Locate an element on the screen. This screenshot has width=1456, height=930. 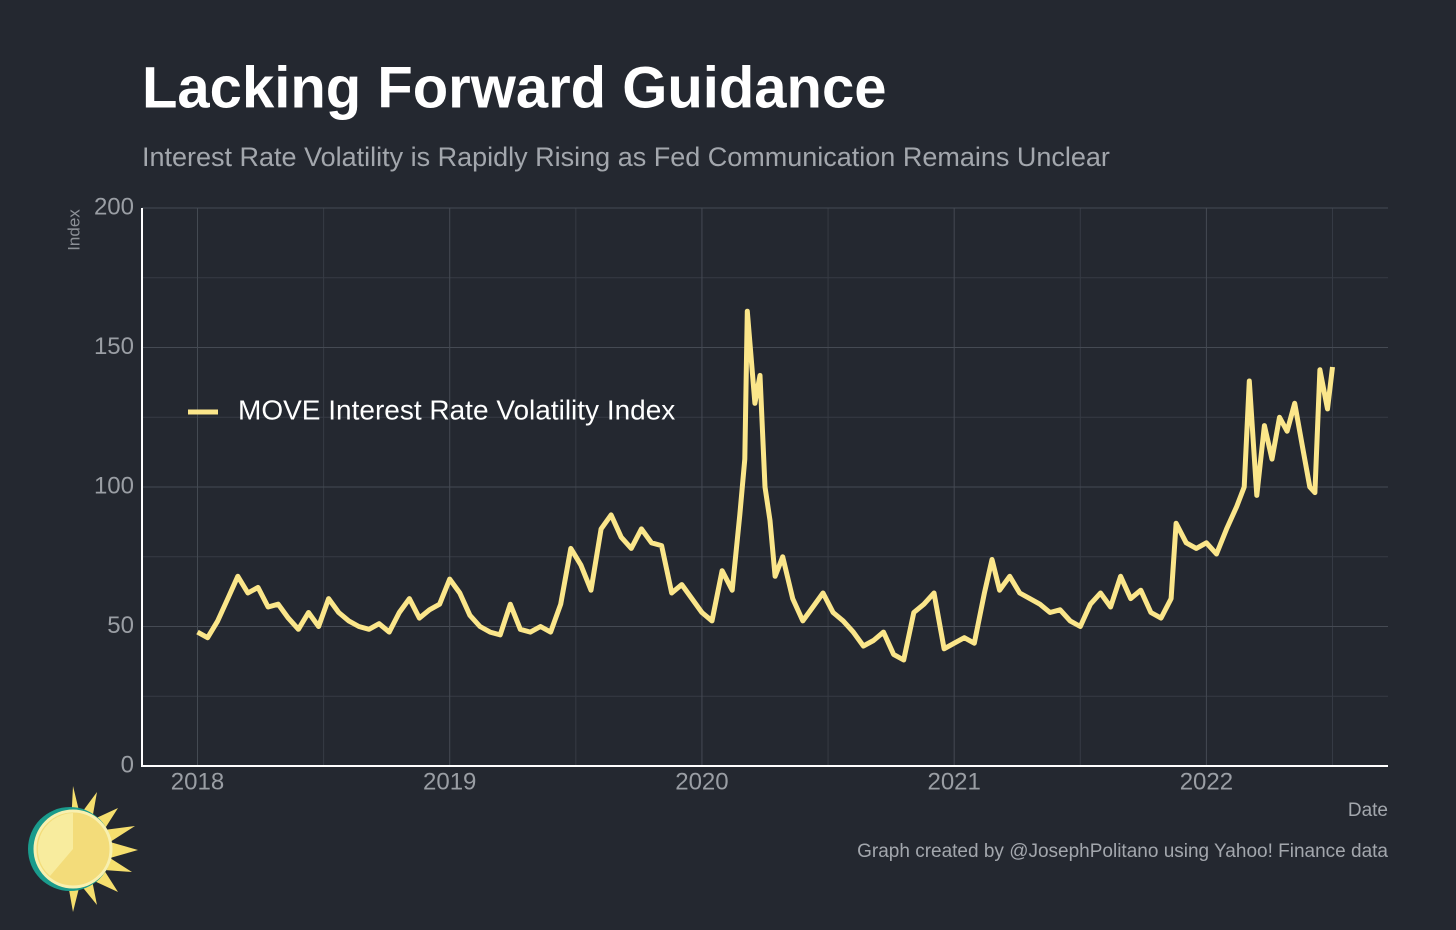
x-tick-label: 2020 is located at coordinates (701, 781).